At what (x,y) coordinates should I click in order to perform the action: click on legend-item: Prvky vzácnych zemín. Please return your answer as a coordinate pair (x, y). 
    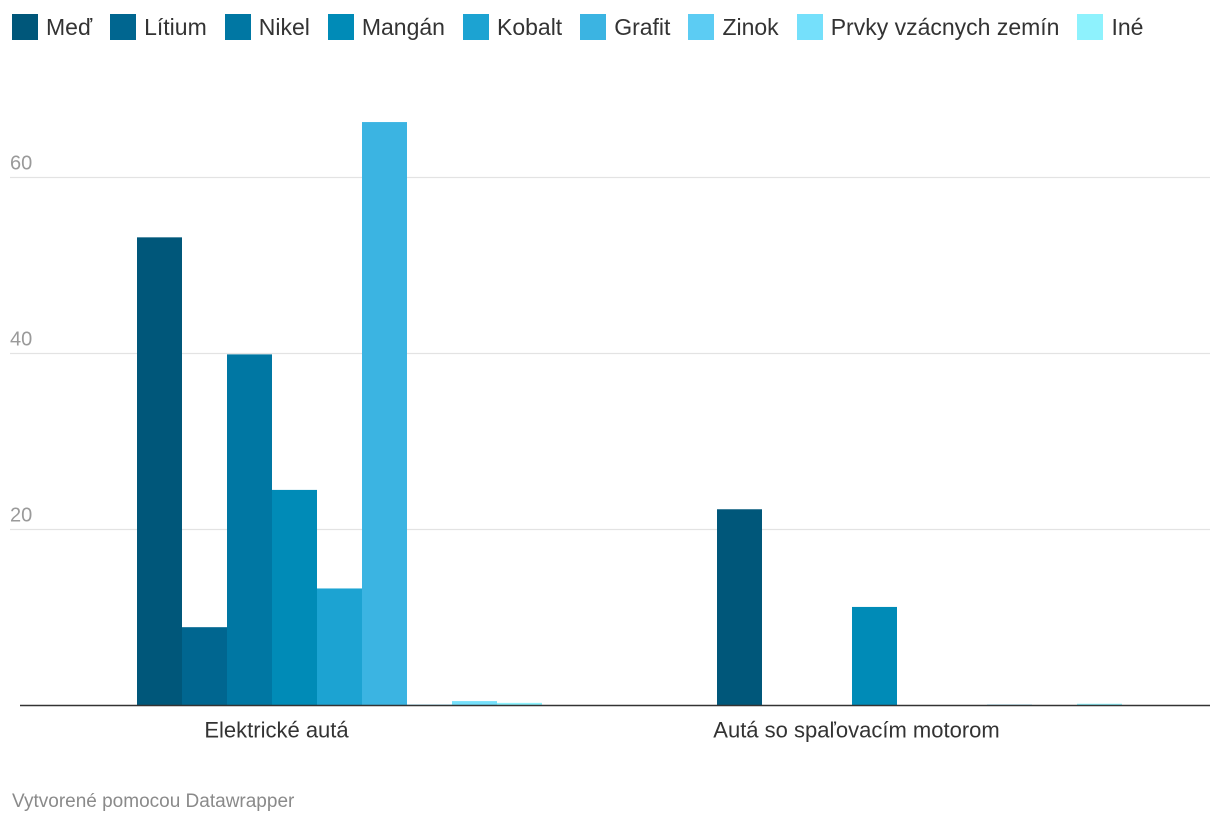
    Looking at the image, I should click on (928, 27).